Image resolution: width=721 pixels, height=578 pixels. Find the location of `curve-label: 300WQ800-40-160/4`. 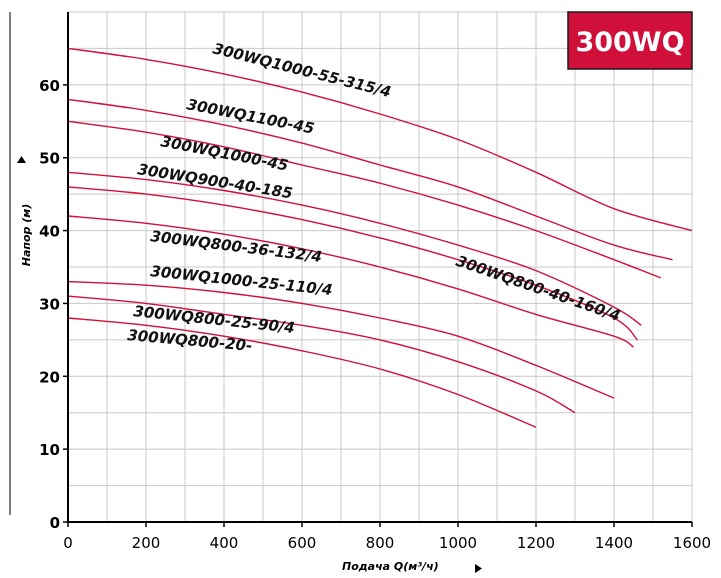

curve-label: 300WQ800-40-160/4 is located at coordinates (538, 288).